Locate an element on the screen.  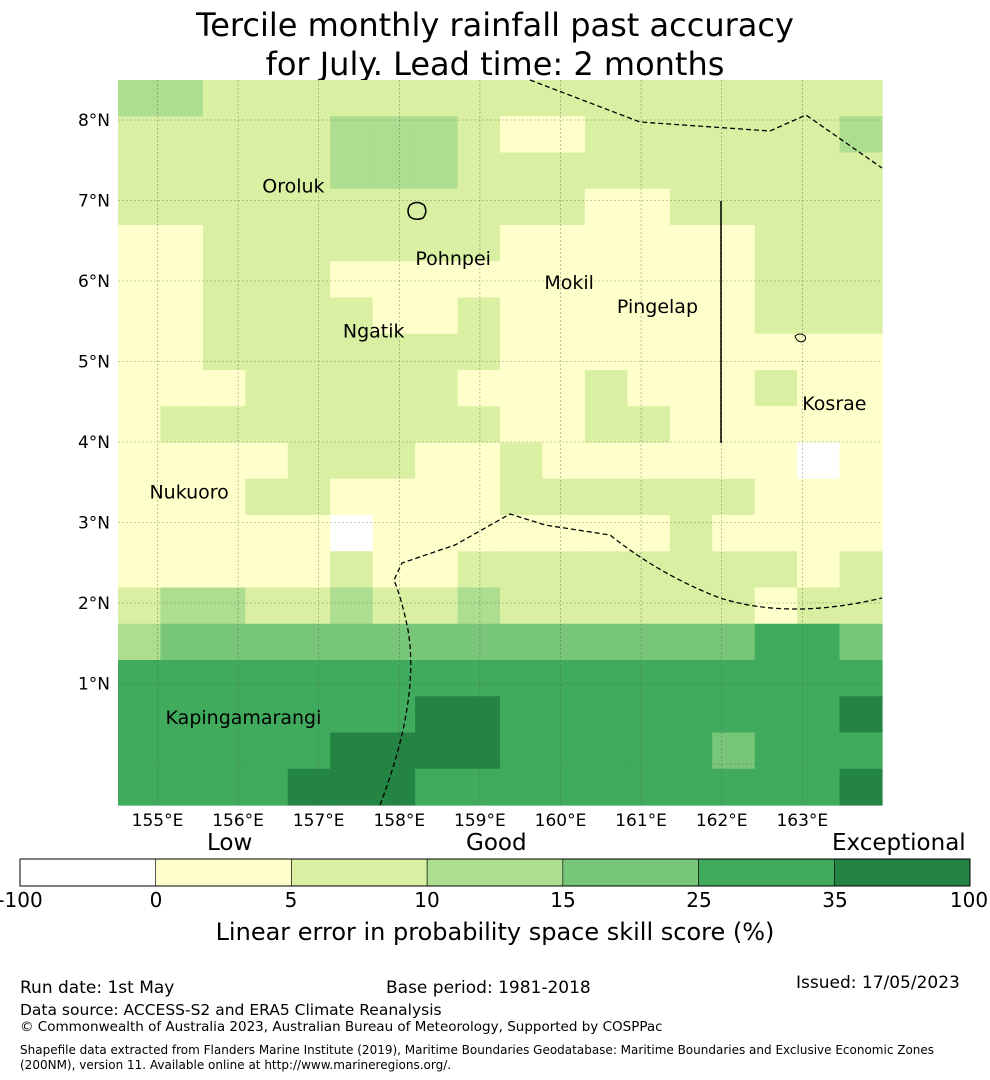
eez-boundary-north is located at coordinates (706, 124).